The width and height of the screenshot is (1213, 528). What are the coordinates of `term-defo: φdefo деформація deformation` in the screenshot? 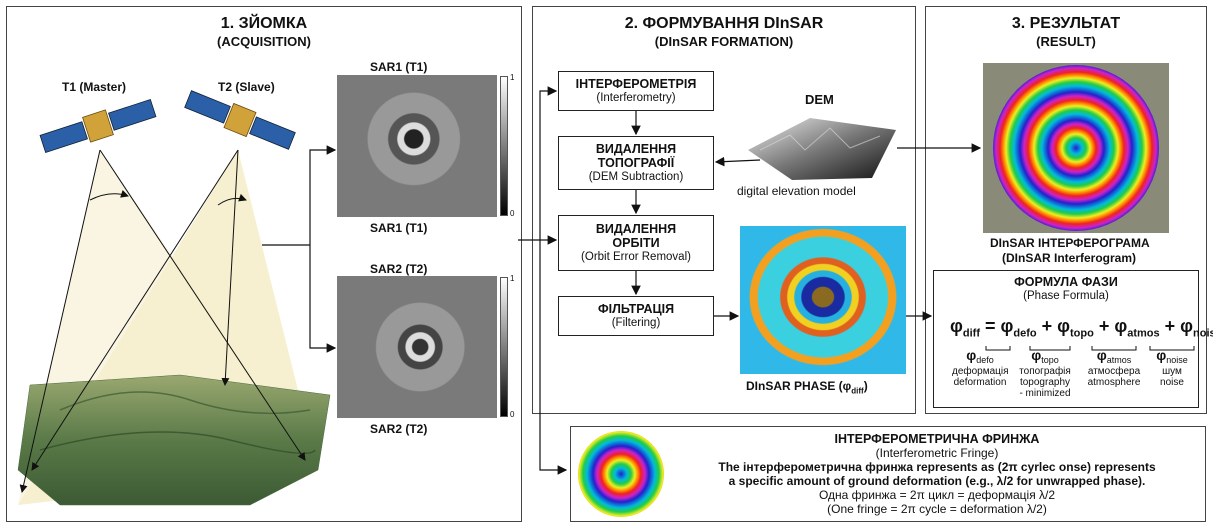 It's located at (980, 367).